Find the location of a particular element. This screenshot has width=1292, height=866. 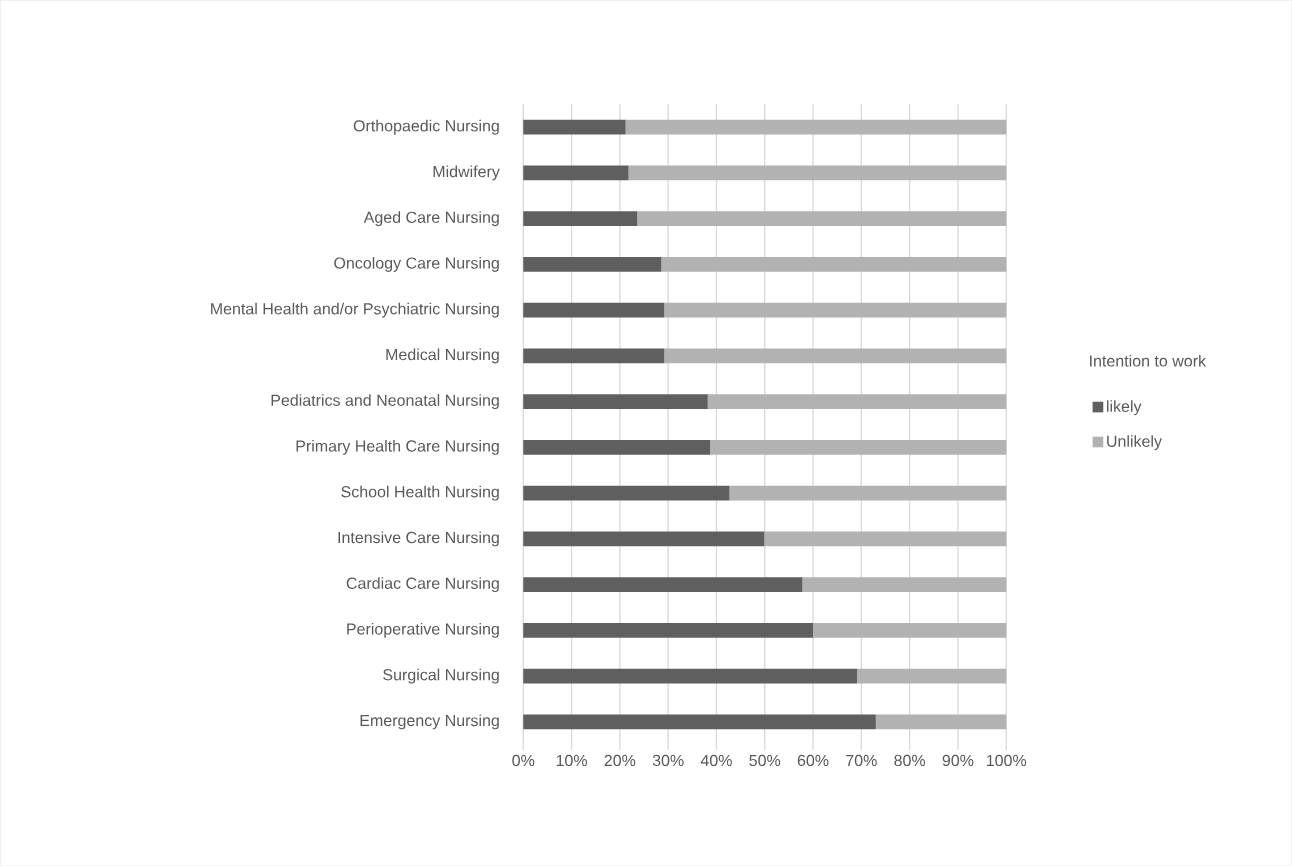

y-tick-label: Emergency Nursing is located at coordinates (429, 722).